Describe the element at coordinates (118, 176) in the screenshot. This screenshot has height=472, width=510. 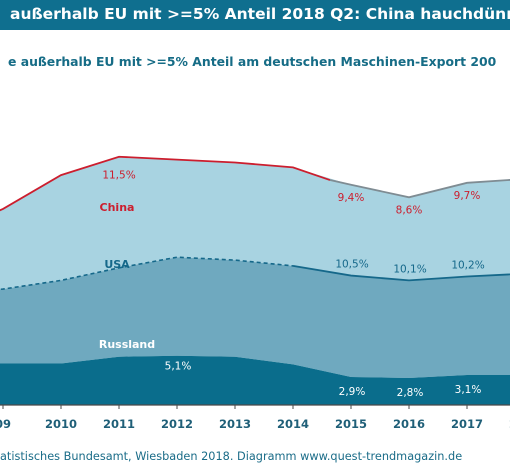
I see `china-value-label: 11,5%` at that location.